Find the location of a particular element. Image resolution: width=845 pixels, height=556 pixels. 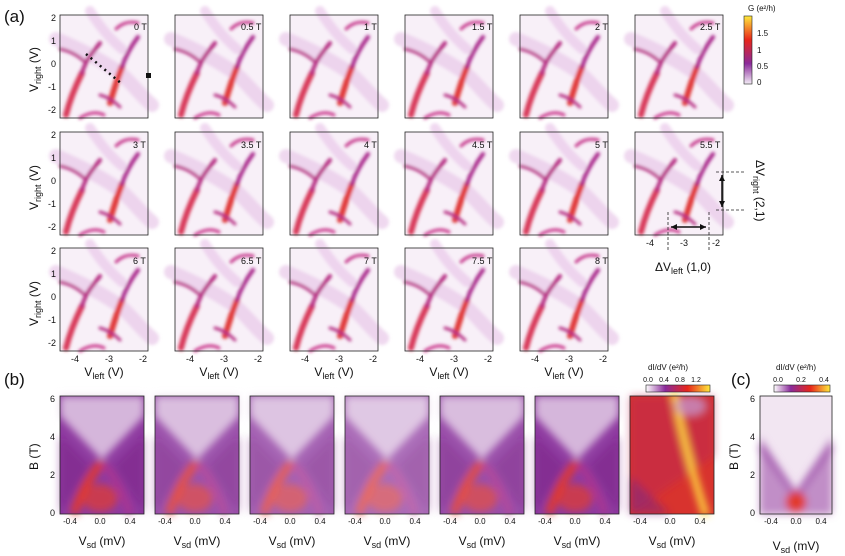

svg-text: 0.2 is located at coordinates (801, 380).